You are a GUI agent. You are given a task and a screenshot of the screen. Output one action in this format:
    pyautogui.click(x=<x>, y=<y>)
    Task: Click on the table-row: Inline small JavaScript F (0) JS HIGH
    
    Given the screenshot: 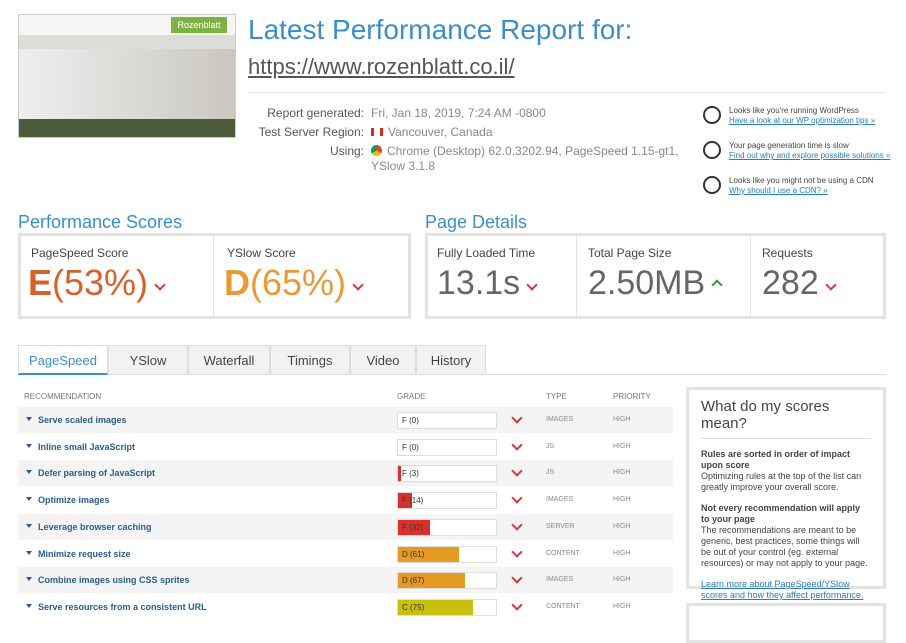 What is the action you would take?
    pyautogui.click(x=345, y=446)
    